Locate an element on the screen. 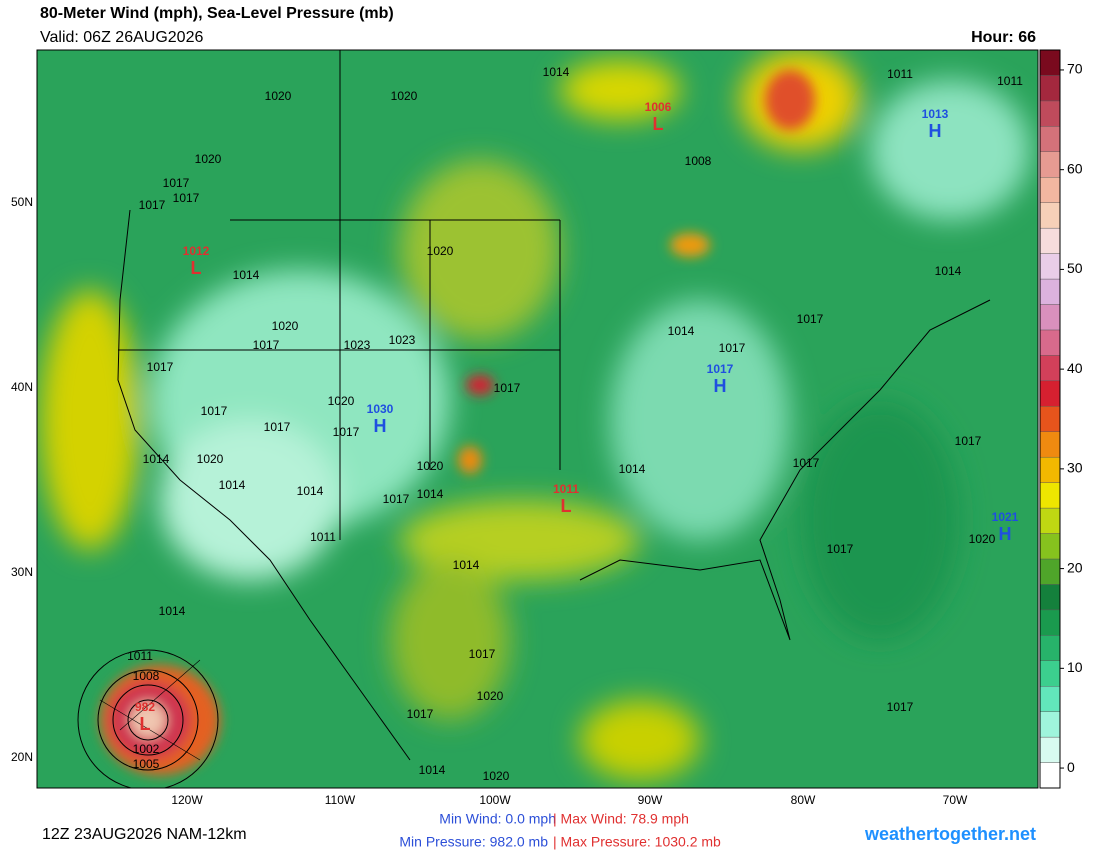 This screenshot has width=1100, height=850. longitude-label: 80W is located at coordinates (803, 800).